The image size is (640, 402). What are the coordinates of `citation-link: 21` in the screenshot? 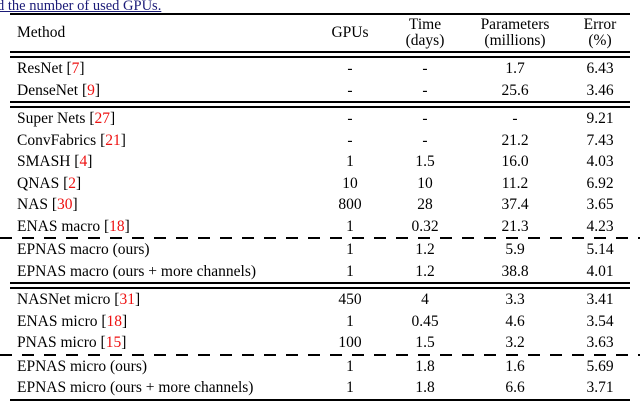 It's located at (113, 140).